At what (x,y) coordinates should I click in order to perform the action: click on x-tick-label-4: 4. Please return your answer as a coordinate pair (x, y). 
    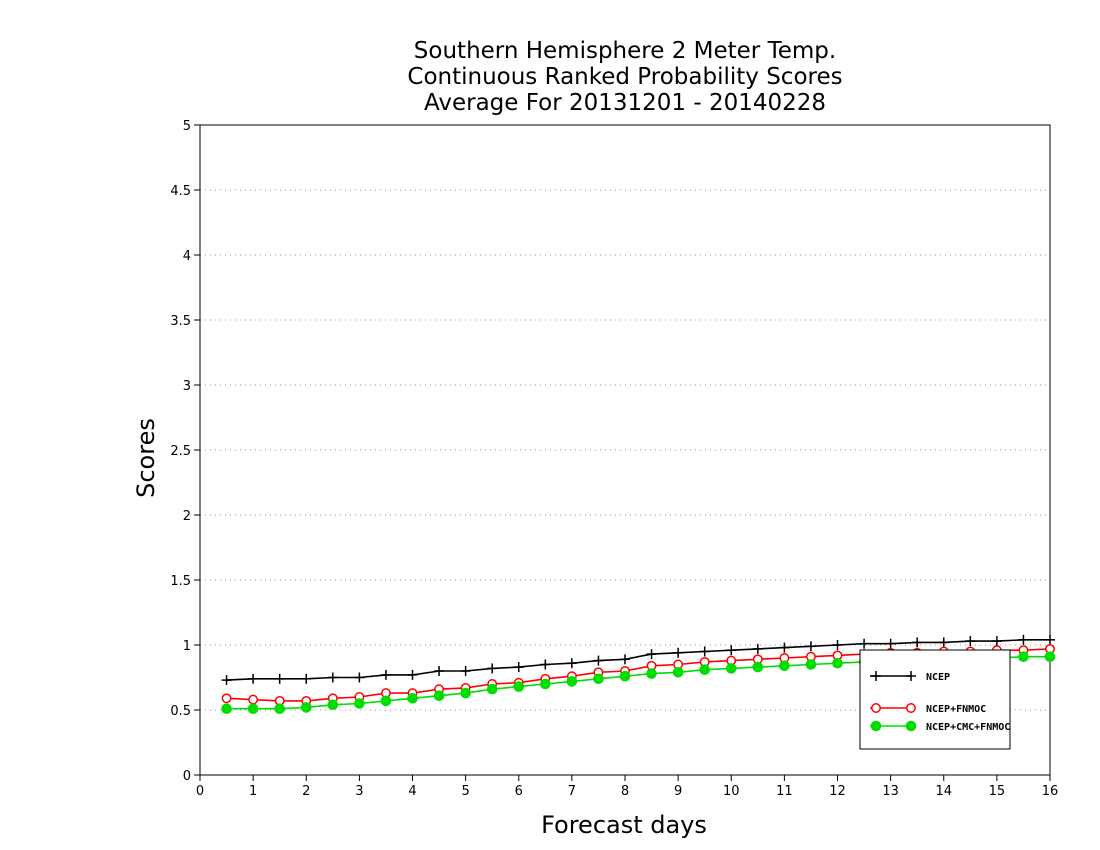
    Looking at the image, I should click on (412, 791).